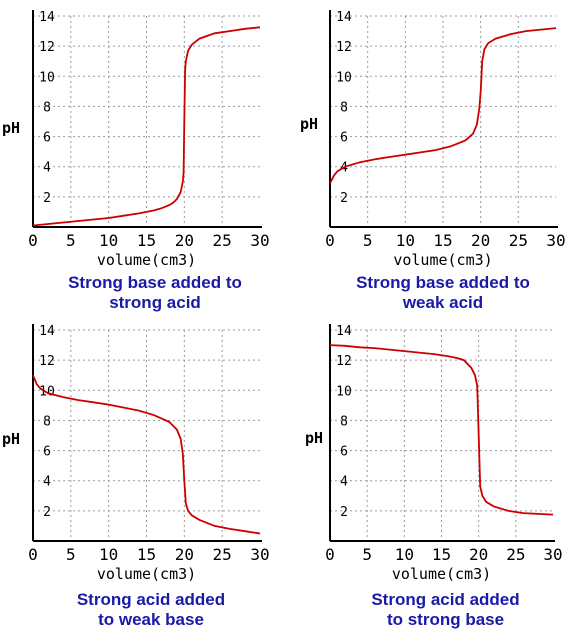 This screenshot has height=640, width=578. What do you see at coordinates (443, 302) in the screenshot?
I see `caption-line-2: weak acid` at bounding box center [443, 302].